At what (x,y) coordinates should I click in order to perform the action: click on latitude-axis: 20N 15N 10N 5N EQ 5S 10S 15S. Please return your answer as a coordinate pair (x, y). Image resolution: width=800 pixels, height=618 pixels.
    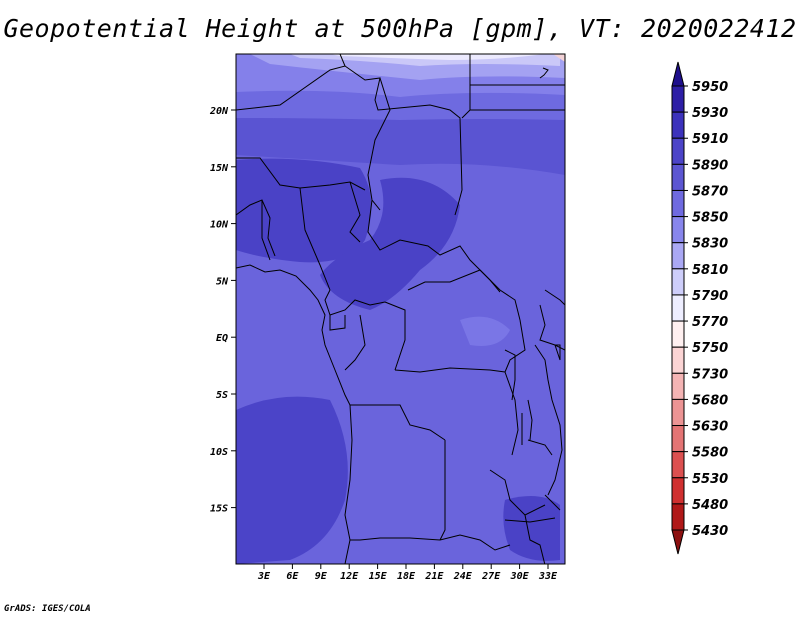
    Looking at the image, I should click on (222, 310).